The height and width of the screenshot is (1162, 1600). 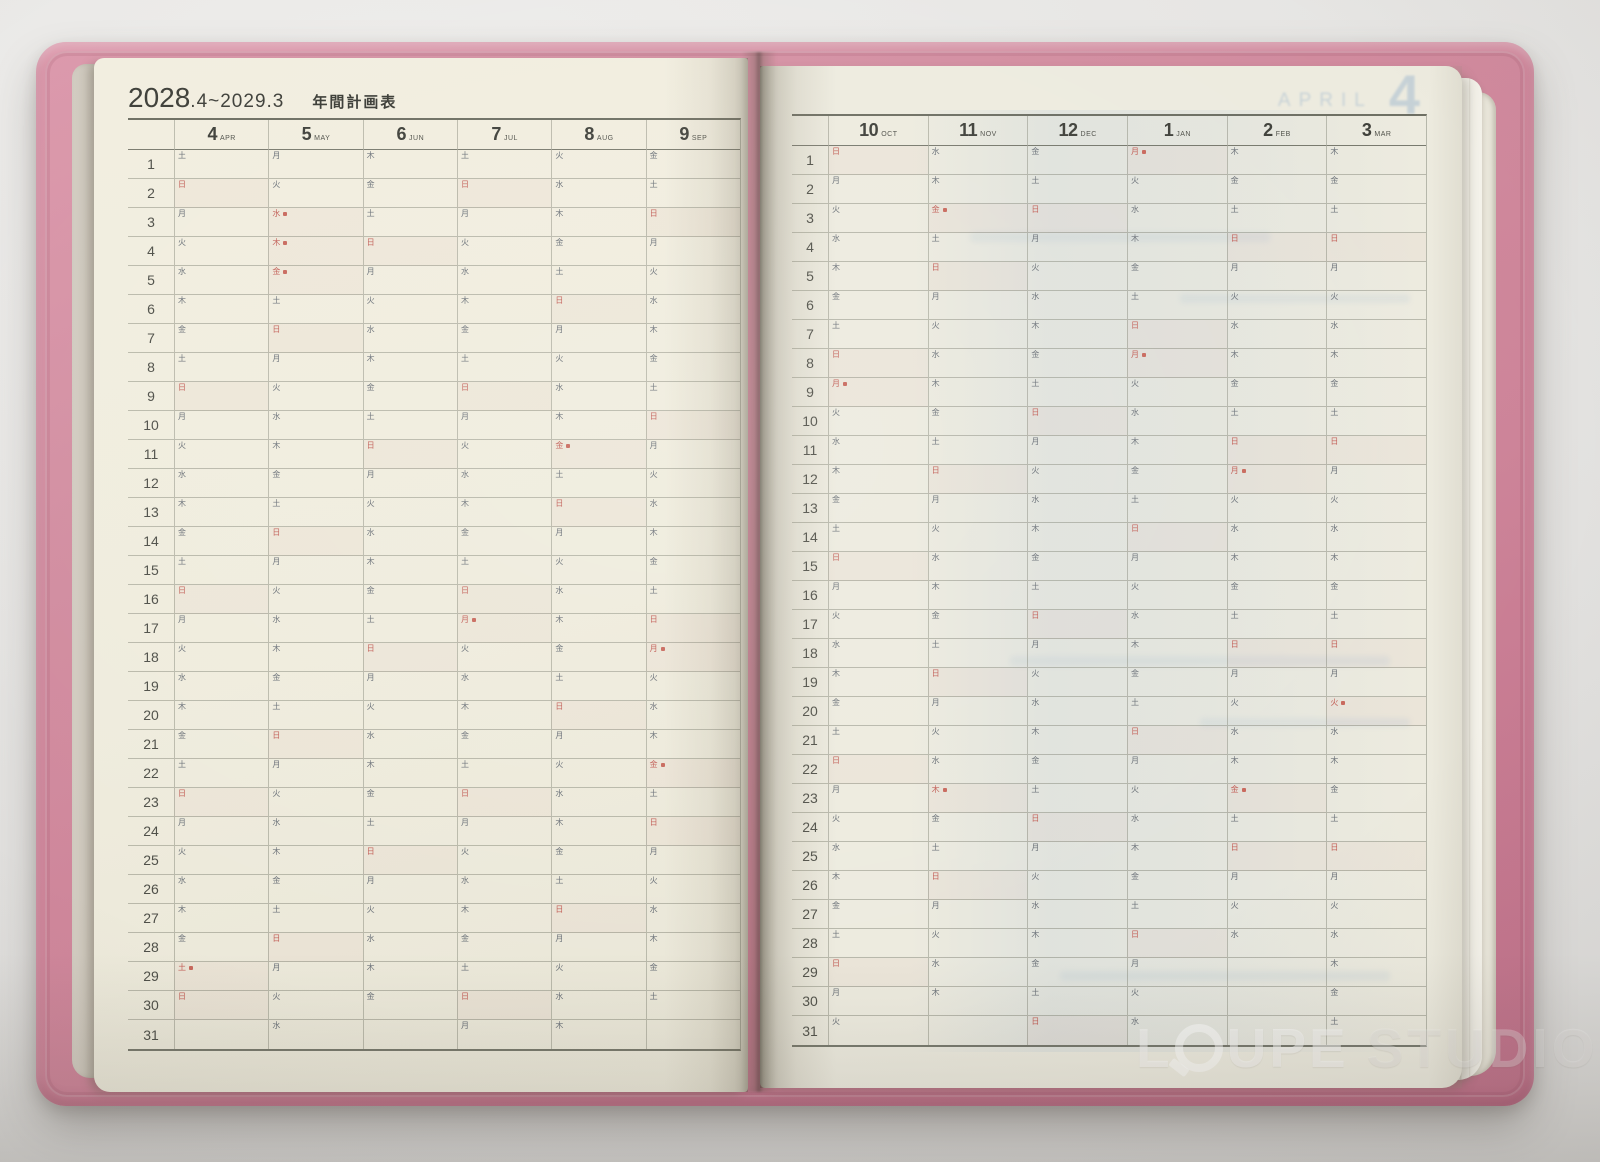 I want to click on day-row-number: 26, so click(x=151, y=889).